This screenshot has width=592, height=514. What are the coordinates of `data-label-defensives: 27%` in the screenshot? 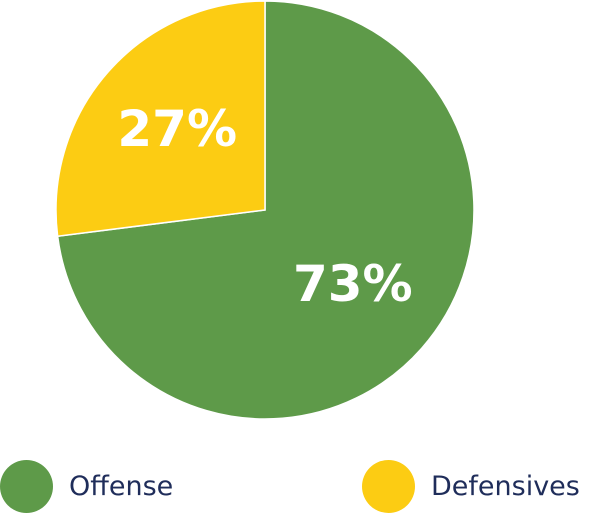 It's located at (177, 129).